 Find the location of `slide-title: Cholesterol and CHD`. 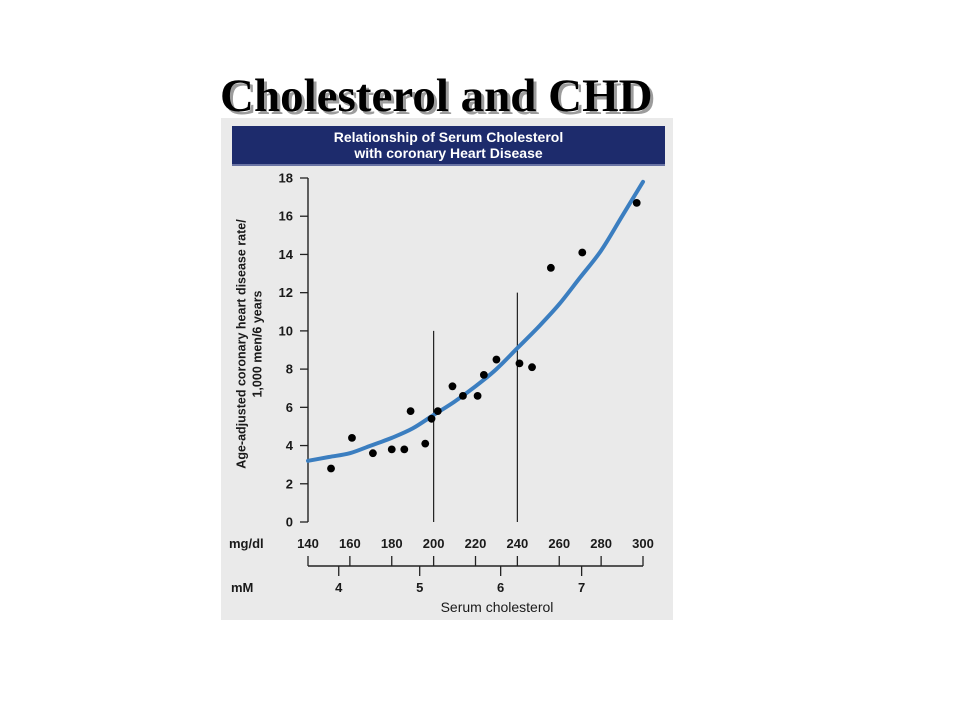

slide-title: Cholesterol and CHD is located at coordinates (436, 96).